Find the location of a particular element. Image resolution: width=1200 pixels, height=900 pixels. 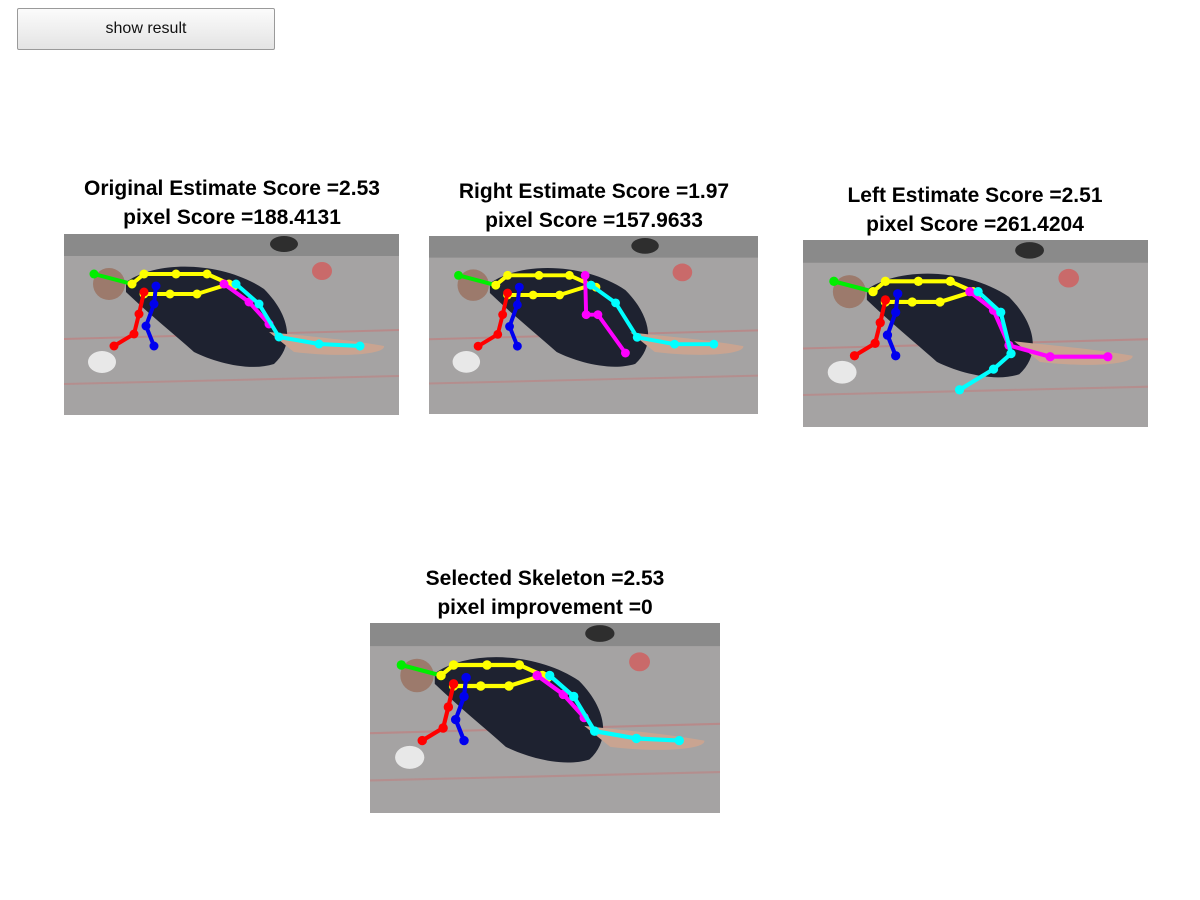

original-estimate-score: Original Estimate Score =2.53 is located at coordinates (232, 188).